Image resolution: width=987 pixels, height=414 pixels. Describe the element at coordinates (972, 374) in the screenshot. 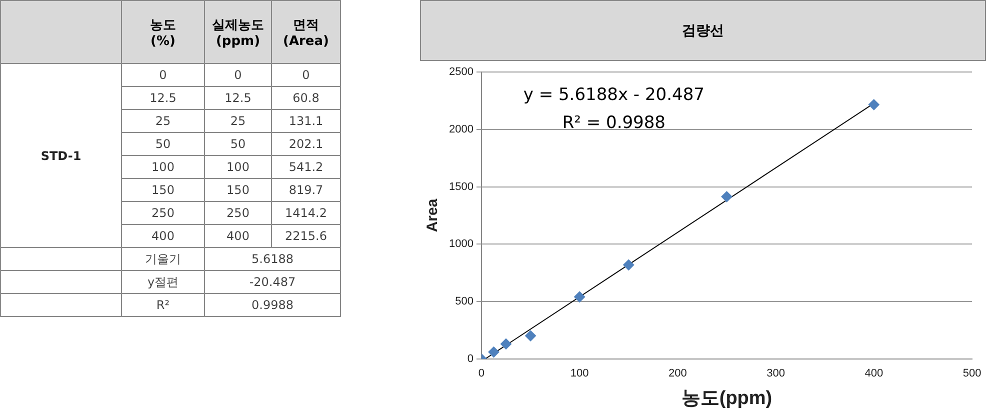

I see `x-tick-label: 500` at that location.